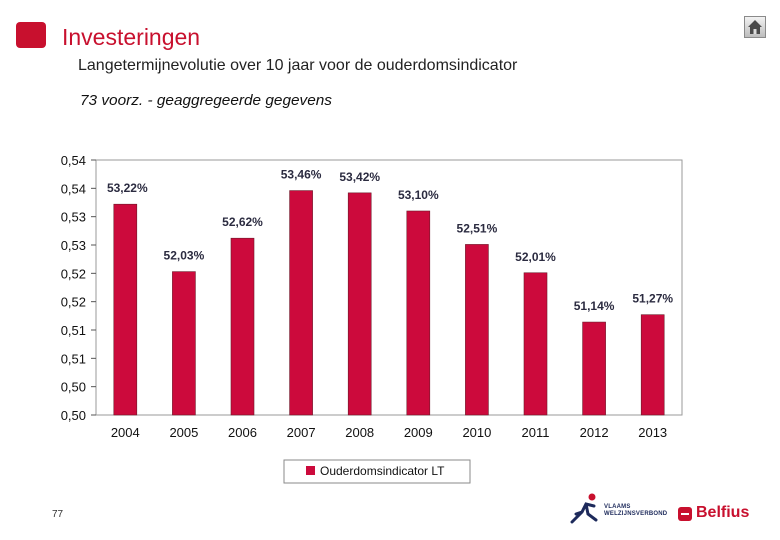 The height and width of the screenshot is (540, 780). Describe the element at coordinates (131, 37) in the screenshot. I see `page-title: Investeringen` at that location.